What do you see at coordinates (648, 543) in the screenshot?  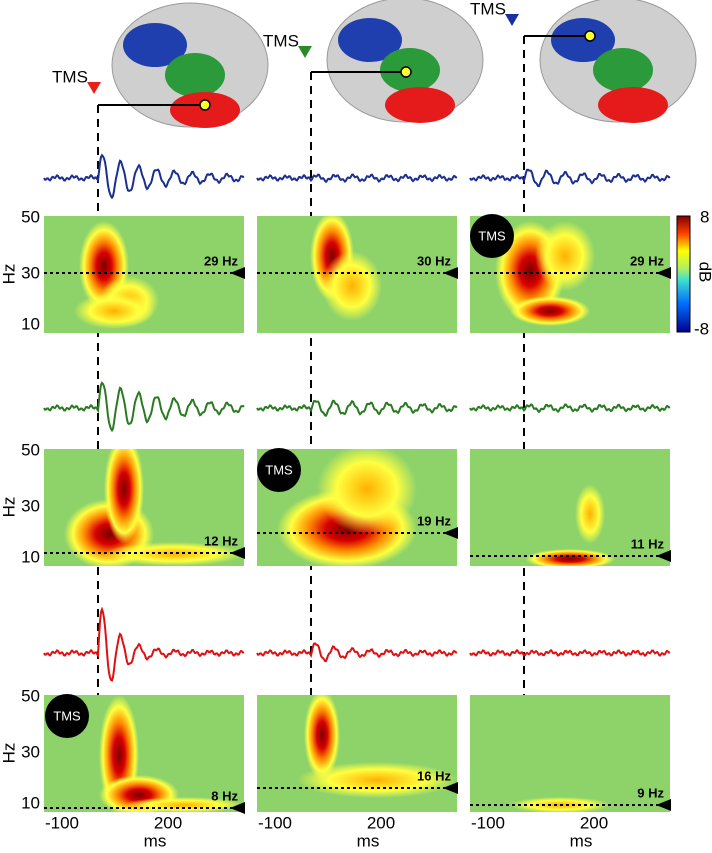 I see `peak-label: 11 Hz` at bounding box center [648, 543].